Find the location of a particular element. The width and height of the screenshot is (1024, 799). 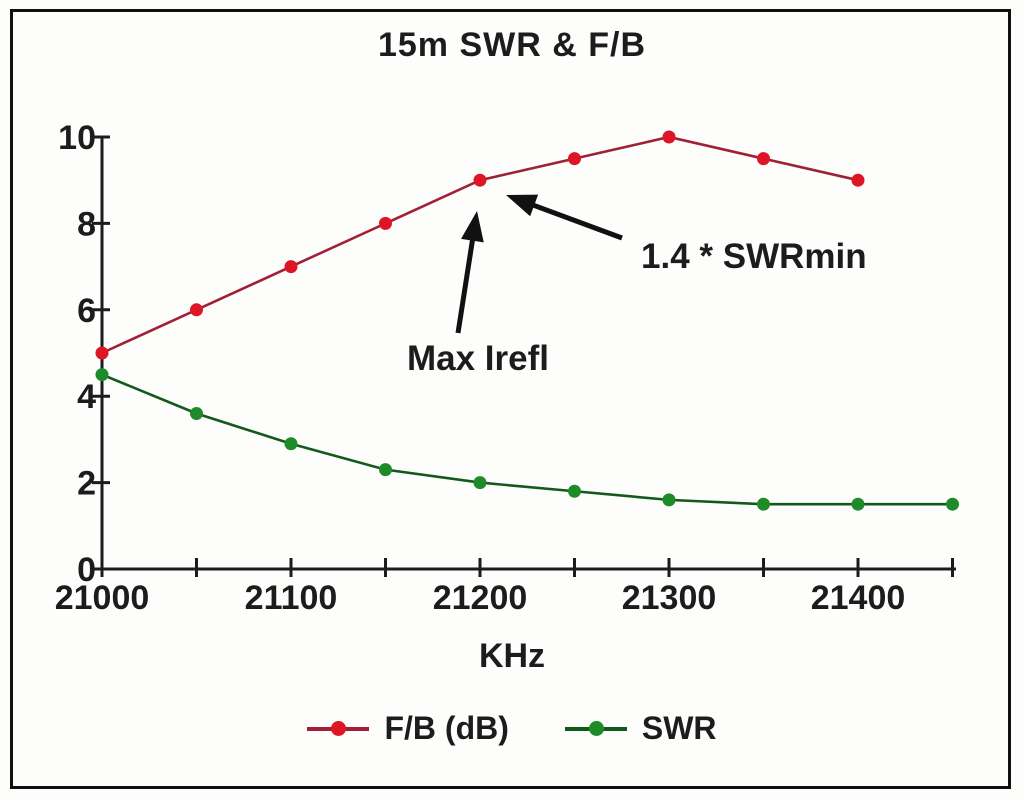

x-tick-label: 21400 is located at coordinates (858, 598).